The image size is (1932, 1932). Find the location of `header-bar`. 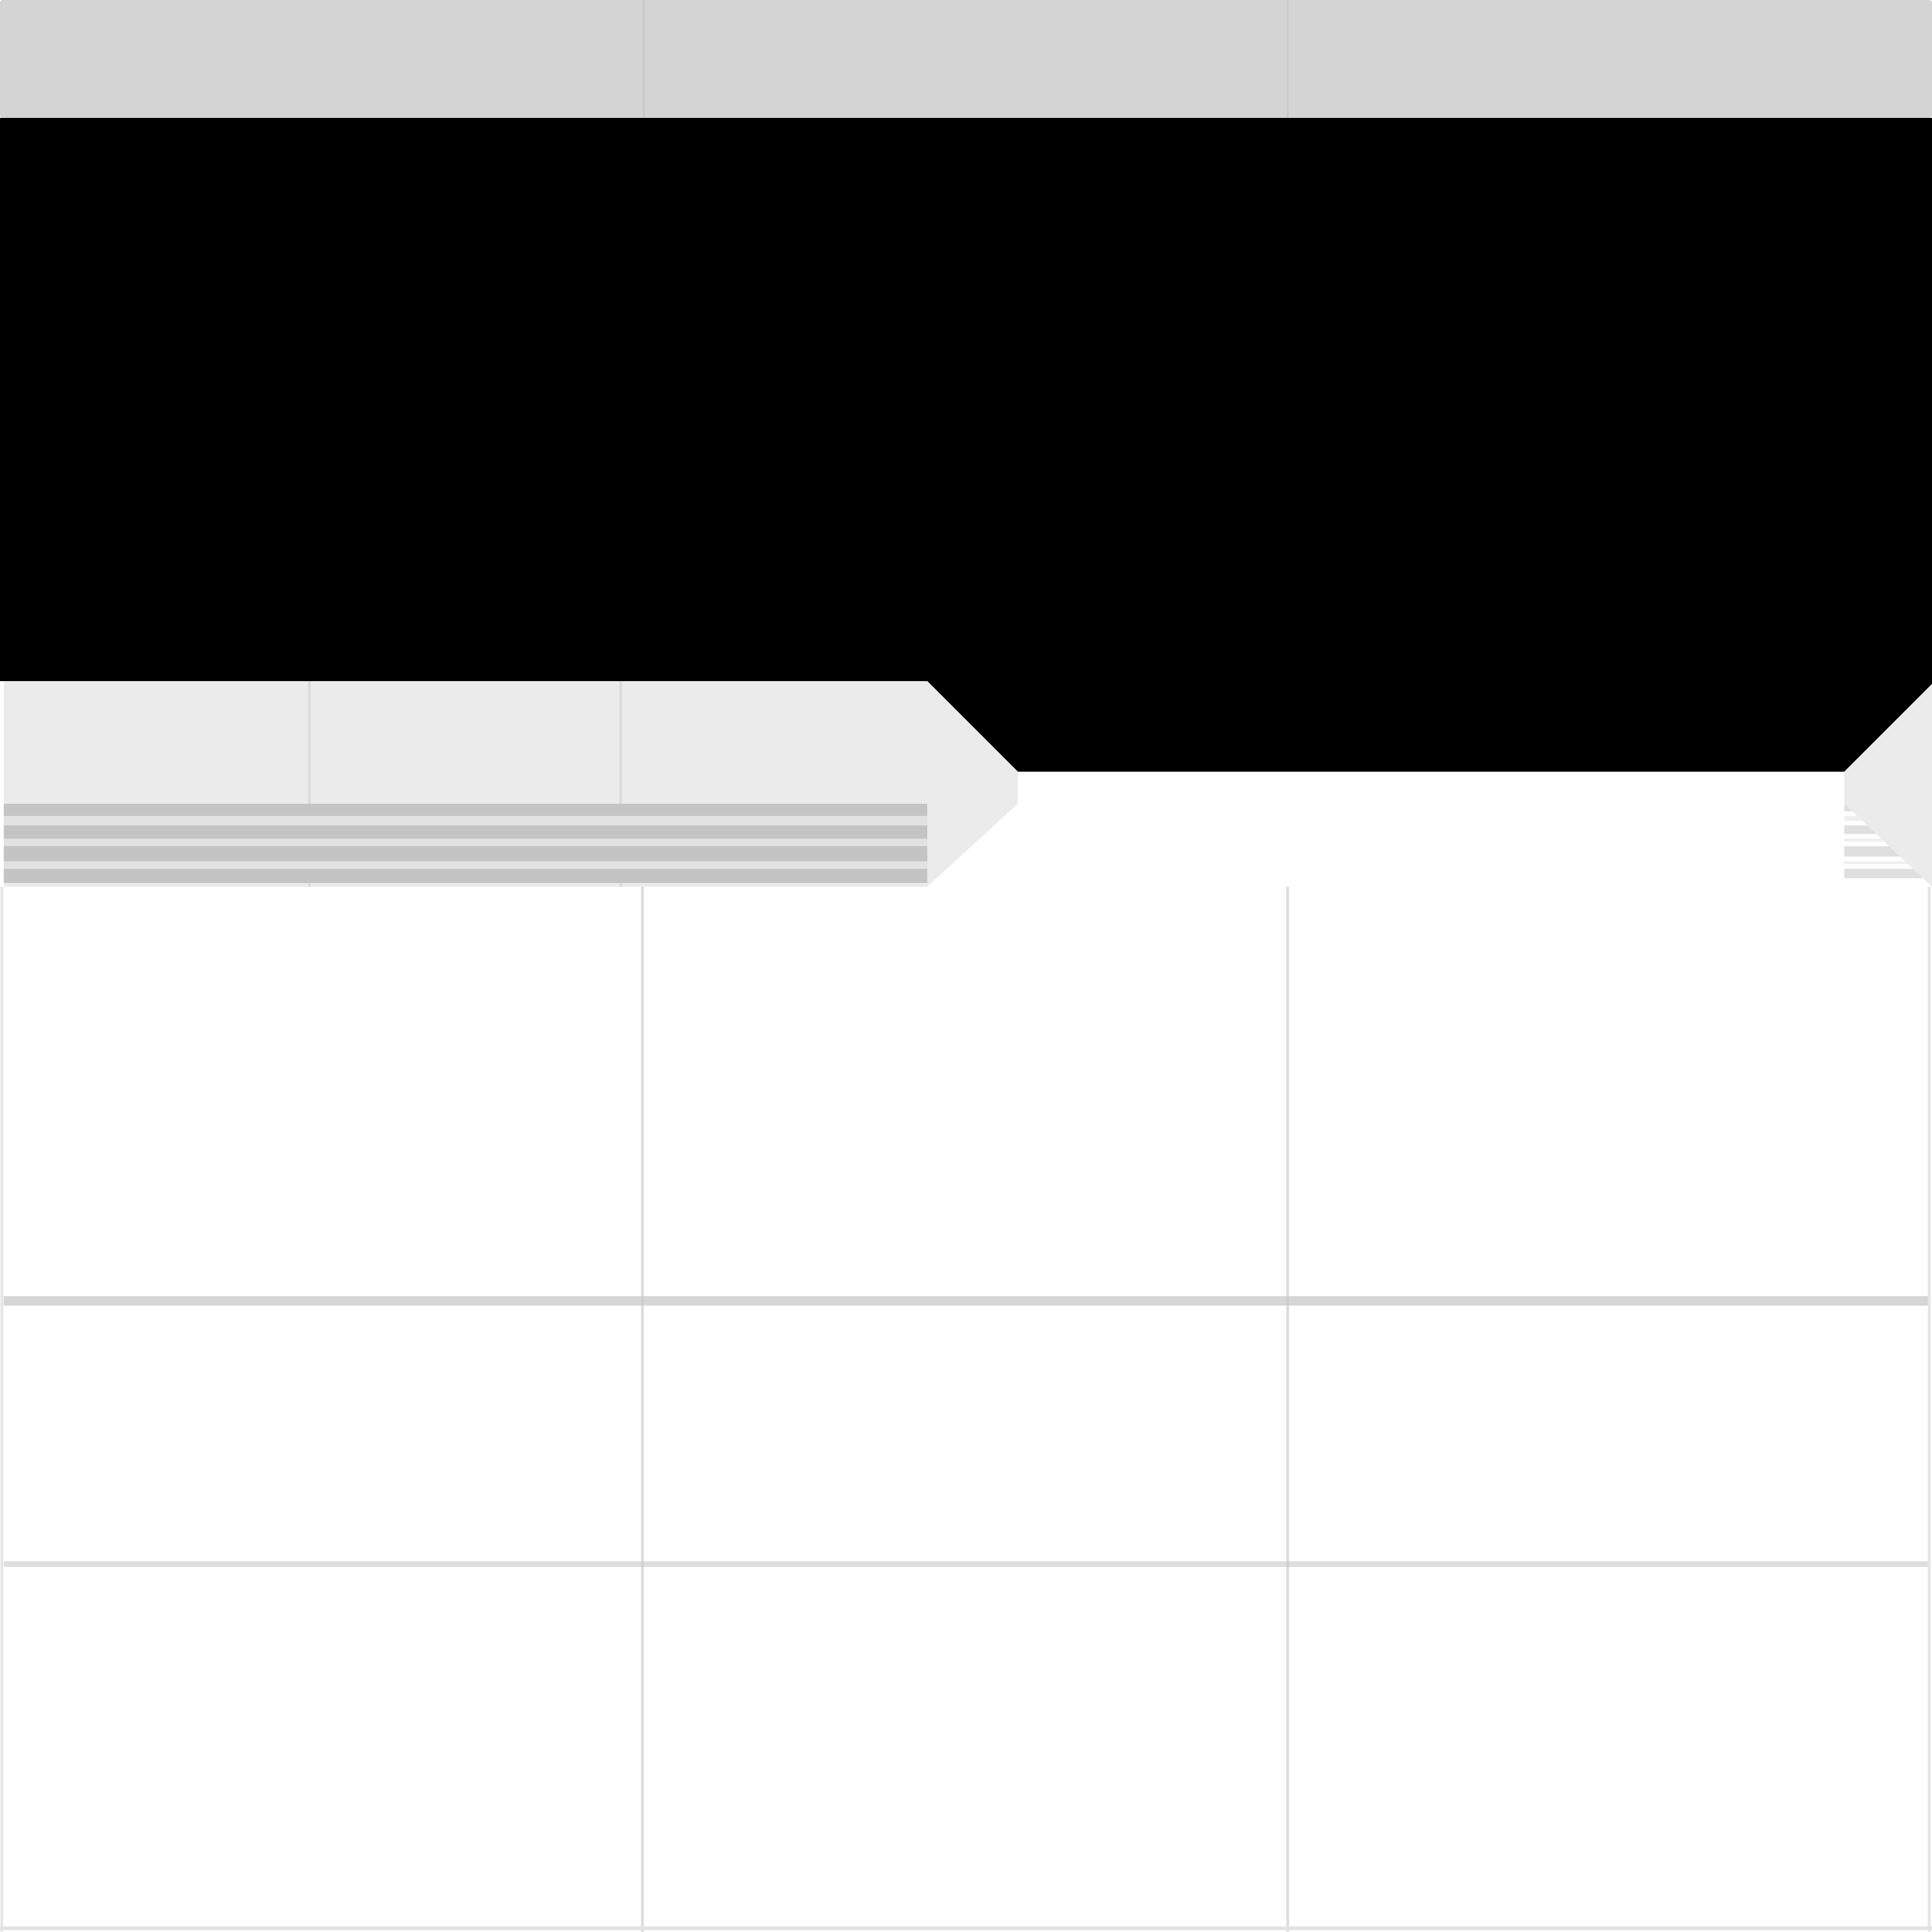

header-bar is located at coordinates (966, 59).